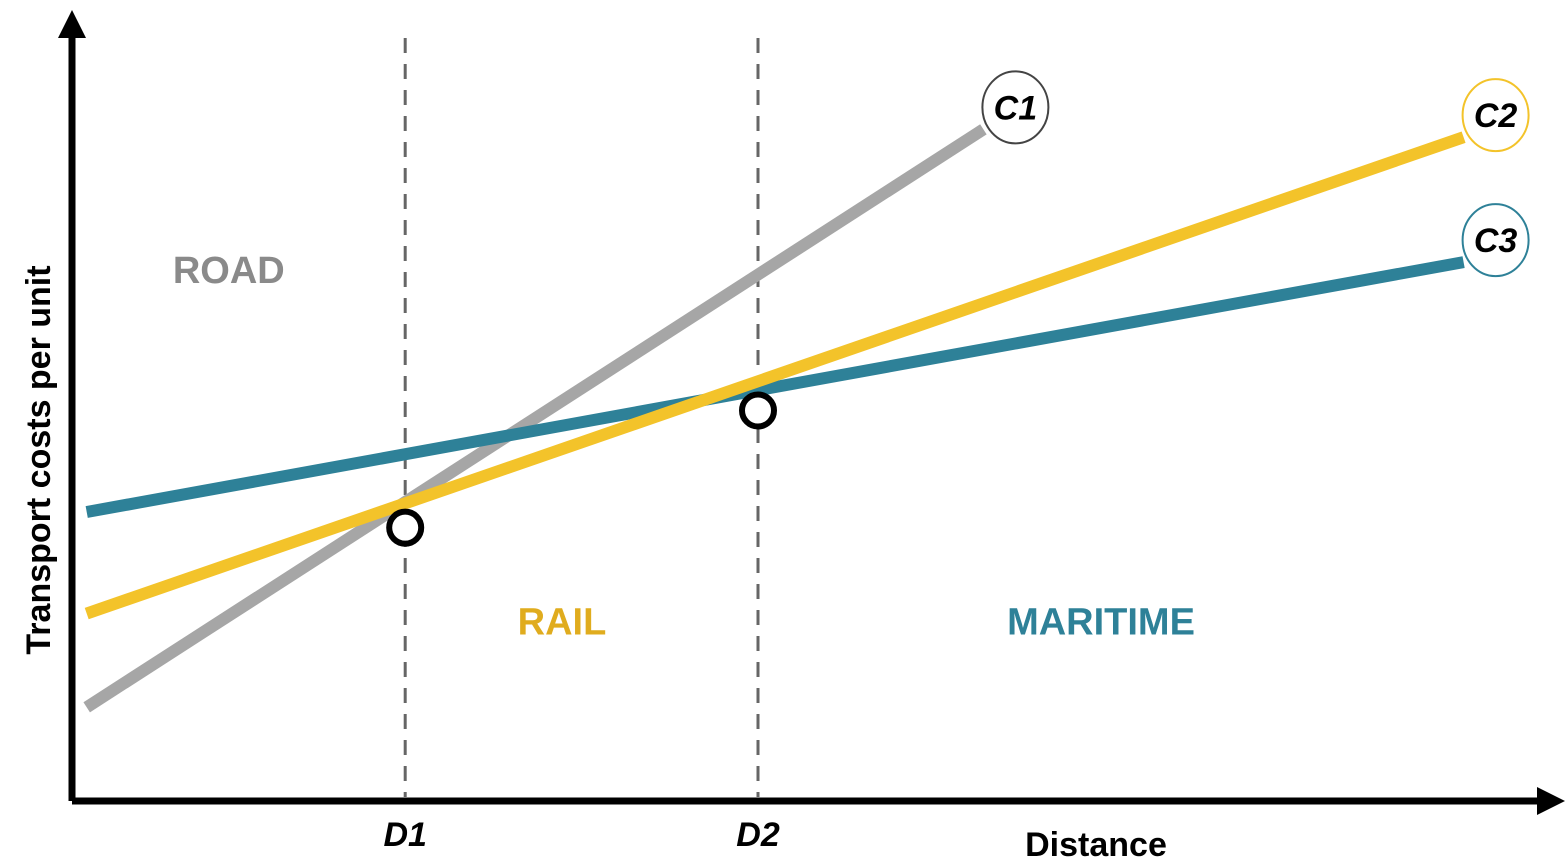  I want to click on series-label-circle-c1, so click(1015, 107).